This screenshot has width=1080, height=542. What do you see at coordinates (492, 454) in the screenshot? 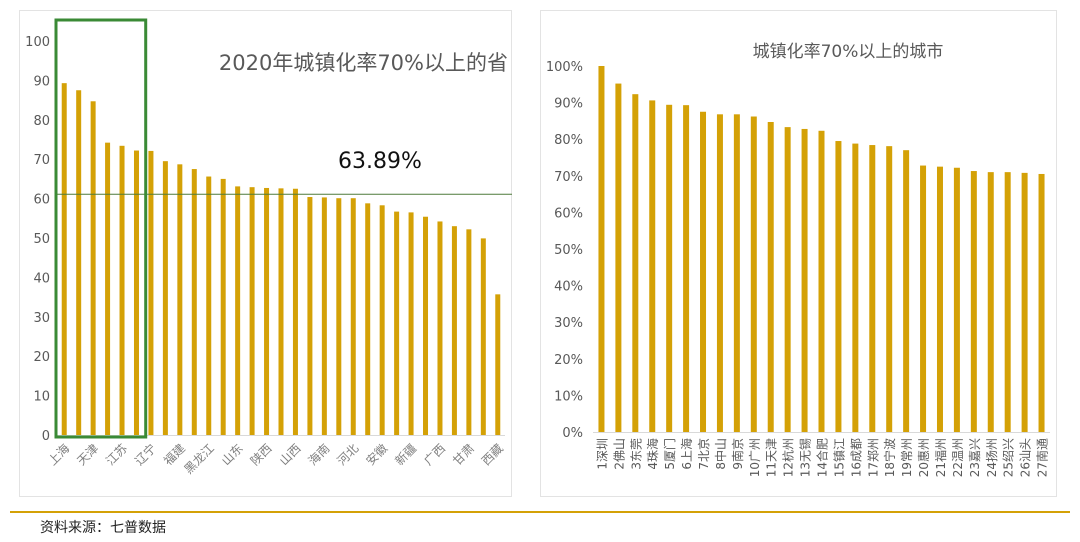
I see `x-tick-label: 西藏` at bounding box center [492, 454].